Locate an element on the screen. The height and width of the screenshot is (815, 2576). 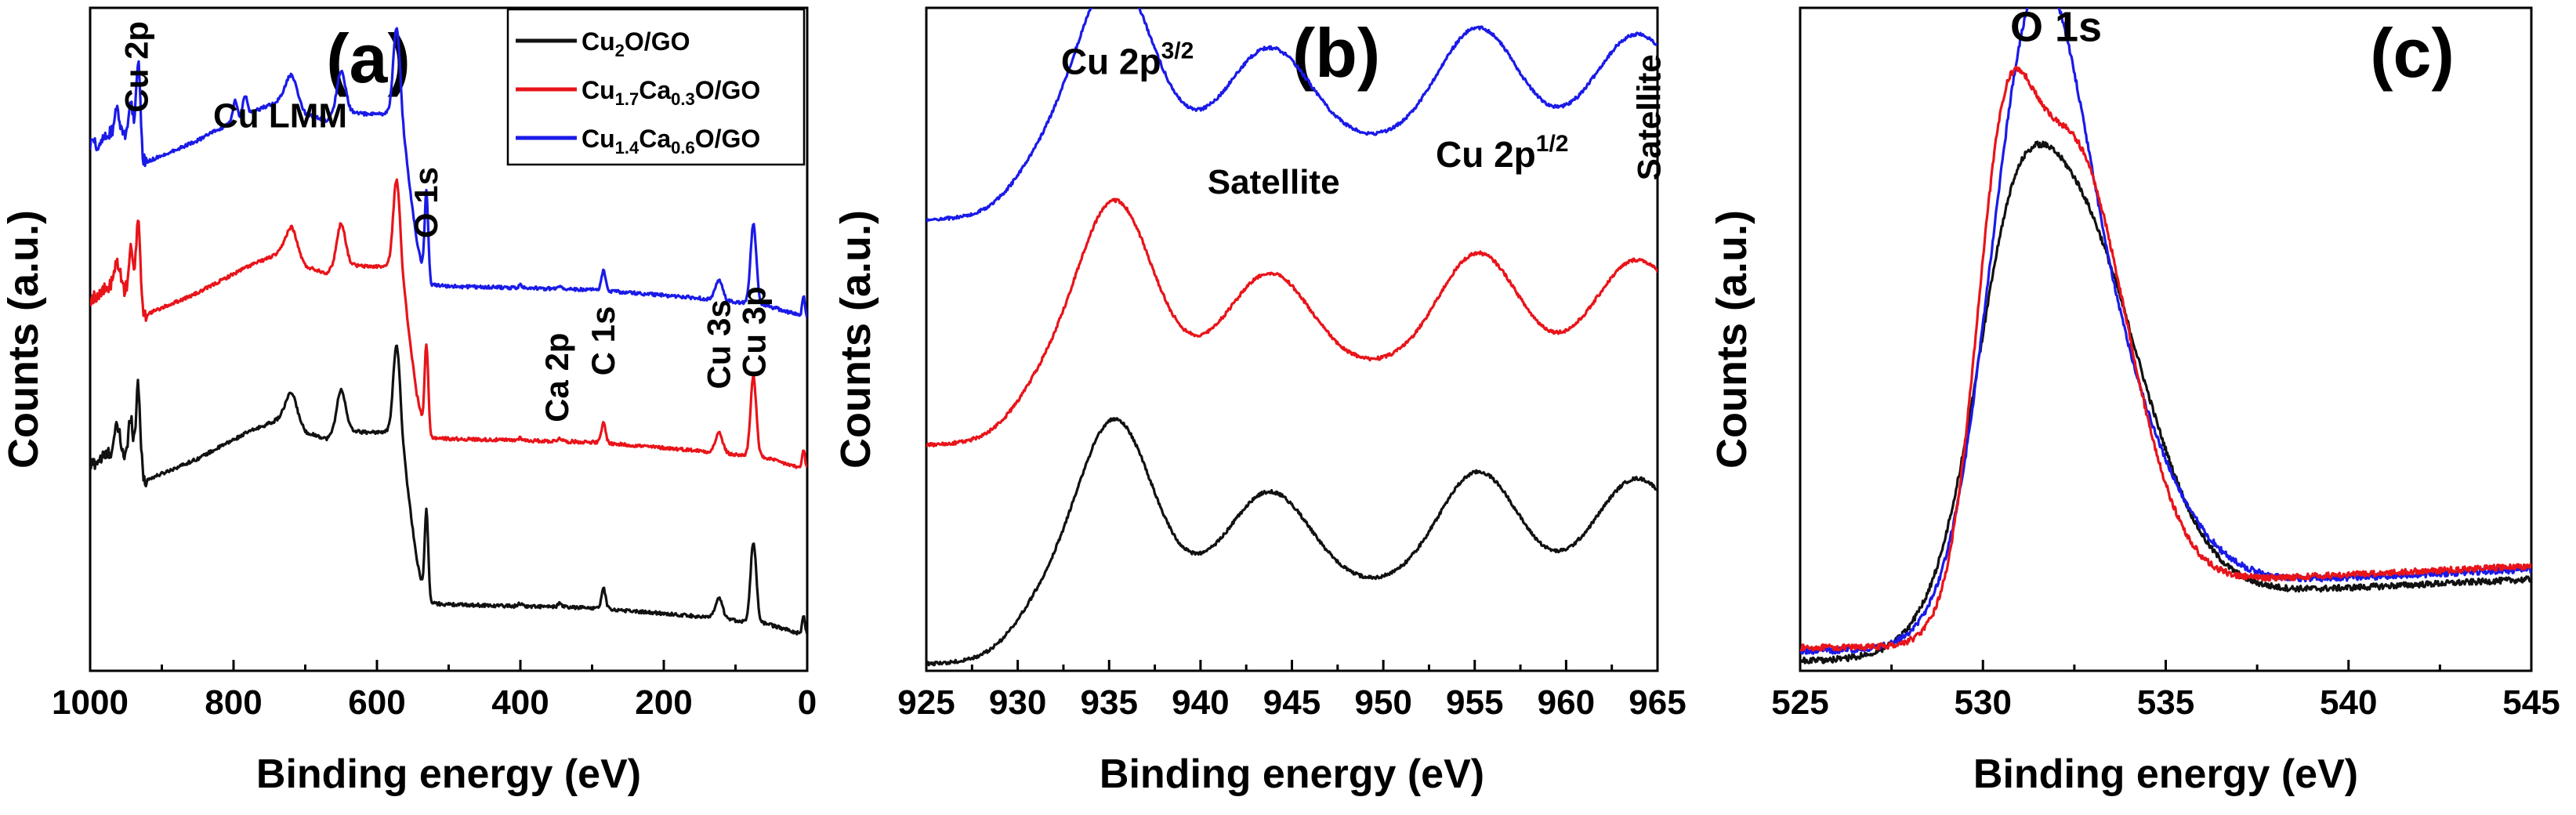
x-tick-label: 0 is located at coordinates (807, 702).